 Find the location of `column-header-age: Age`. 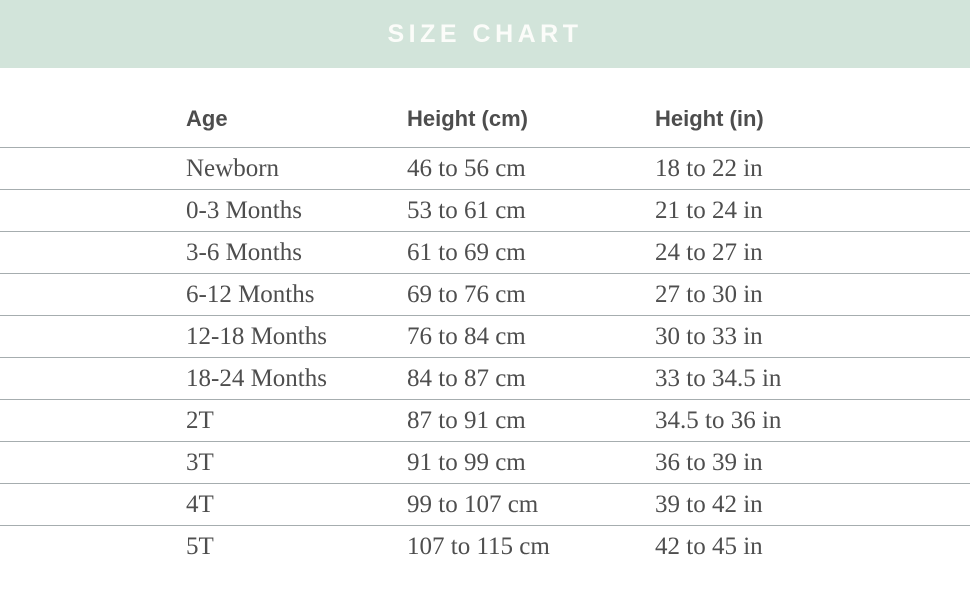

column-header-age: Age is located at coordinates (203, 108).